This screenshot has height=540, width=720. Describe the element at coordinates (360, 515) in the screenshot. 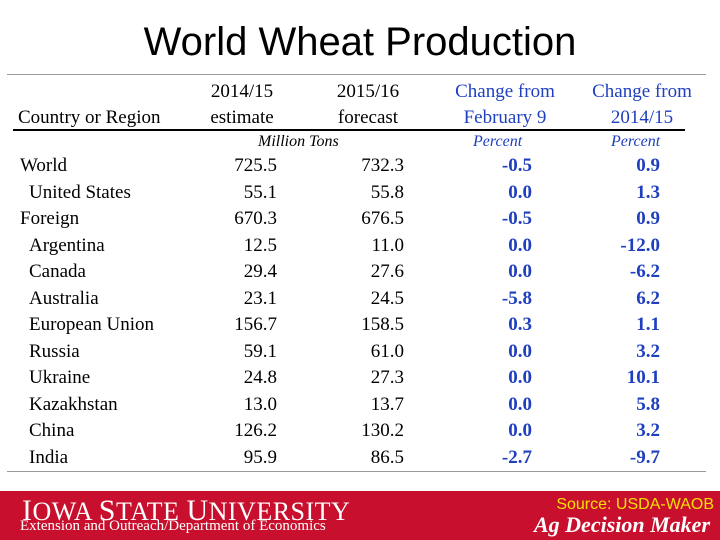

I see `footer-bar` at that location.